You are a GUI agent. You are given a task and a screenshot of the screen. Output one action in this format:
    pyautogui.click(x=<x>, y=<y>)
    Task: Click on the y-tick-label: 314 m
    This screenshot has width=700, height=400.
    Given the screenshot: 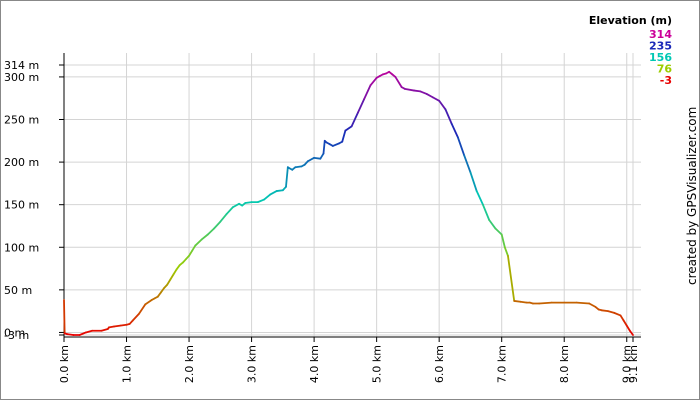 What is the action you would take?
    pyautogui.click(x=21, y=65)
    